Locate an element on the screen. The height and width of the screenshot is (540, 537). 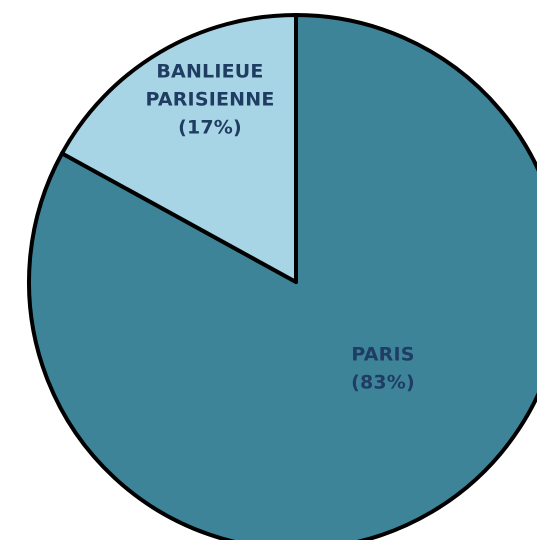
slice-label-1-line-0: BANLIEUE is located at coordinates (209, 72).